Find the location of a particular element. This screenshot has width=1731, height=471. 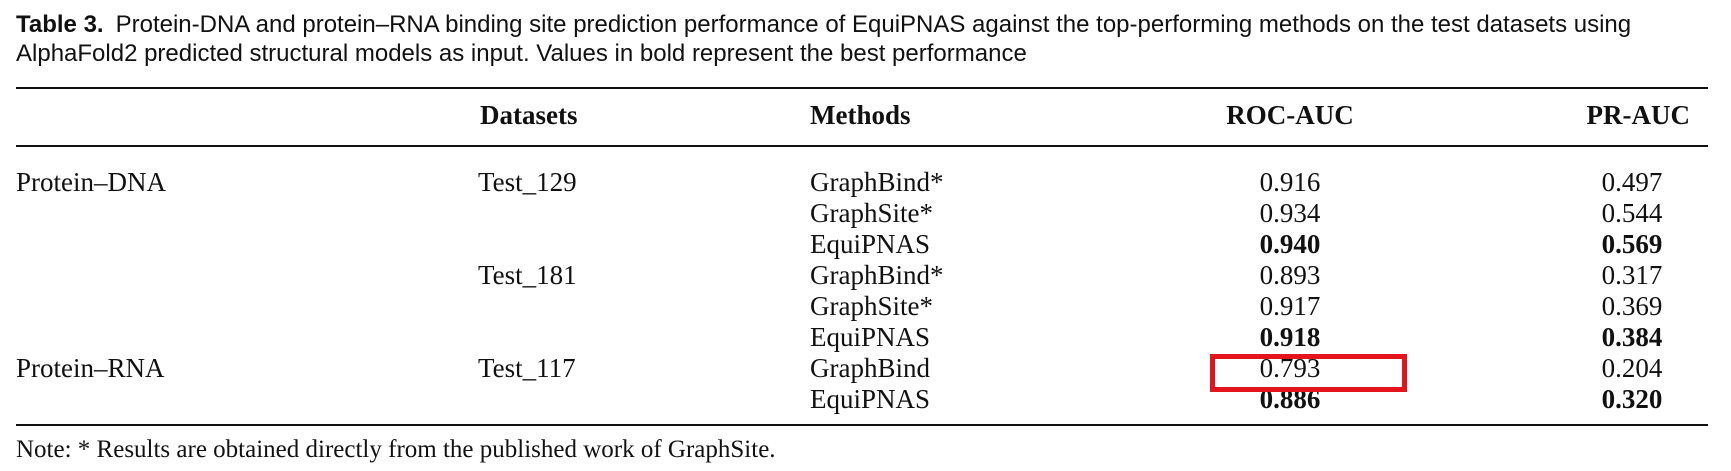

header-roc-auc: ROC-AUC is located at coordinates (1290, 115).